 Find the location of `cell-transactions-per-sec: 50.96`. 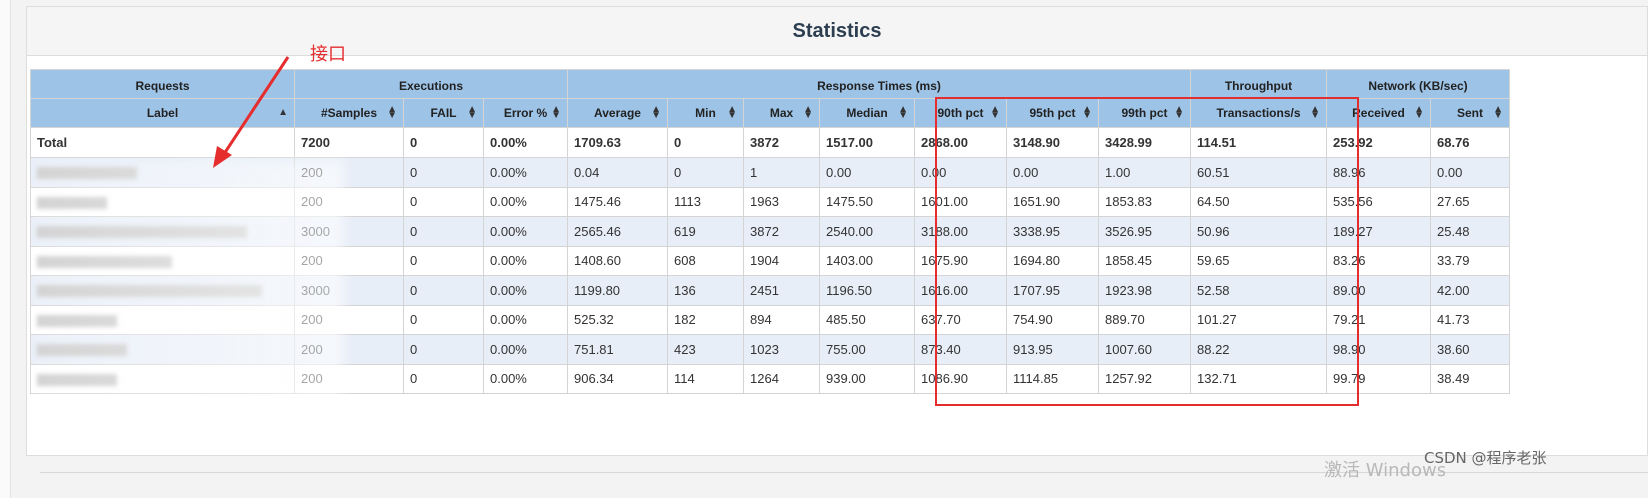

cell-transactions-per-sec: 50.96 is located at coordinates (1258, 231).